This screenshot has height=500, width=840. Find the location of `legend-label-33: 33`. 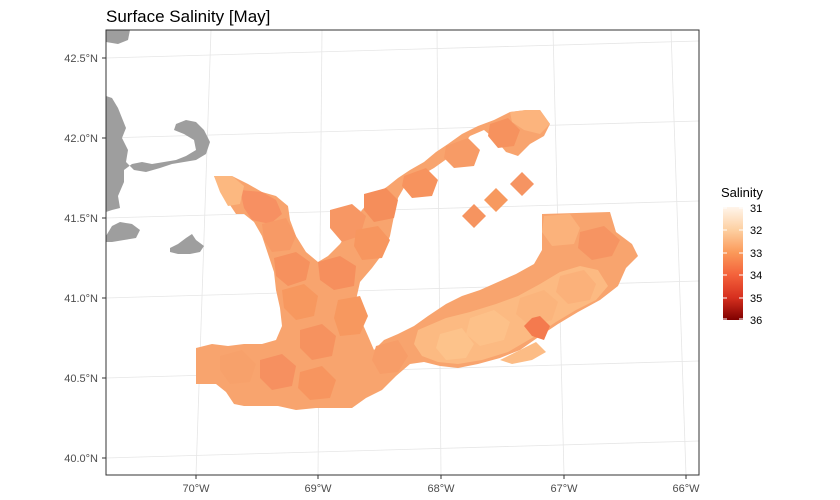

legend-label-33: 33 is located at coordinates (756, 254).